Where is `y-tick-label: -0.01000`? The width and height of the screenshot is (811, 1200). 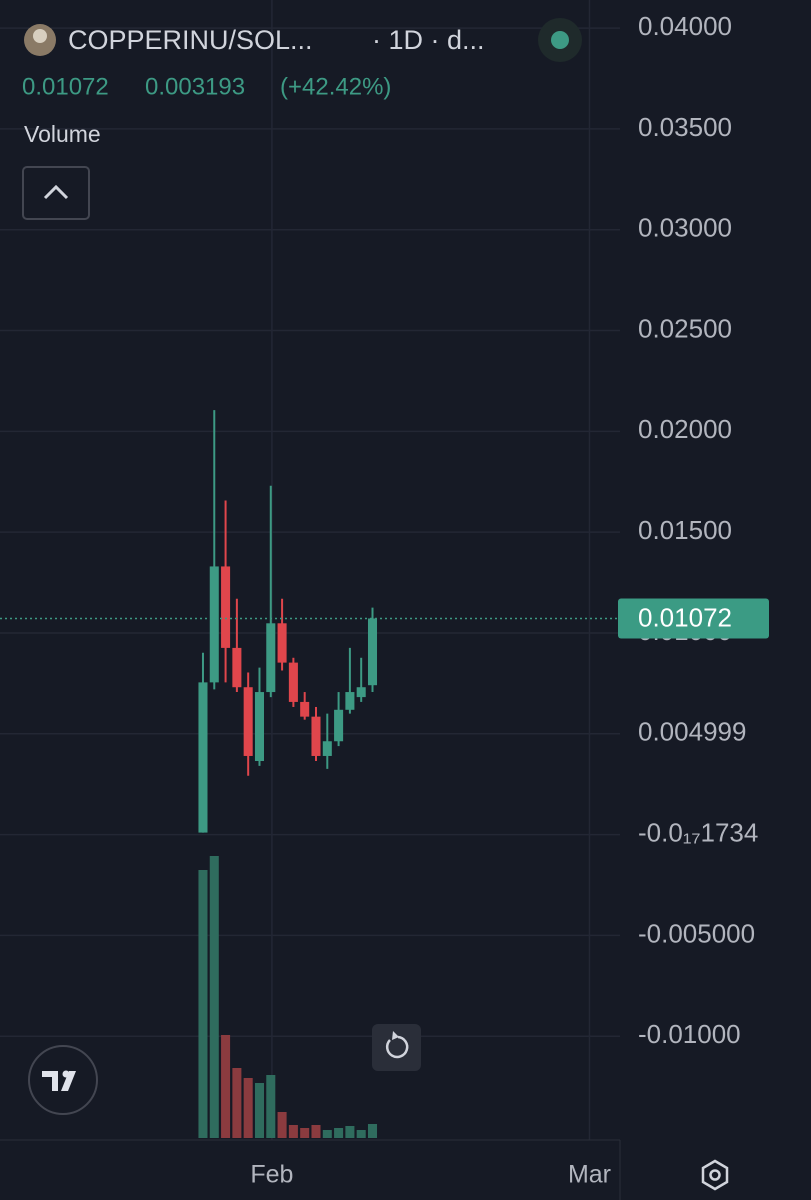 y-tick-label: -0.01000 is located at coordinates (689, 1034).